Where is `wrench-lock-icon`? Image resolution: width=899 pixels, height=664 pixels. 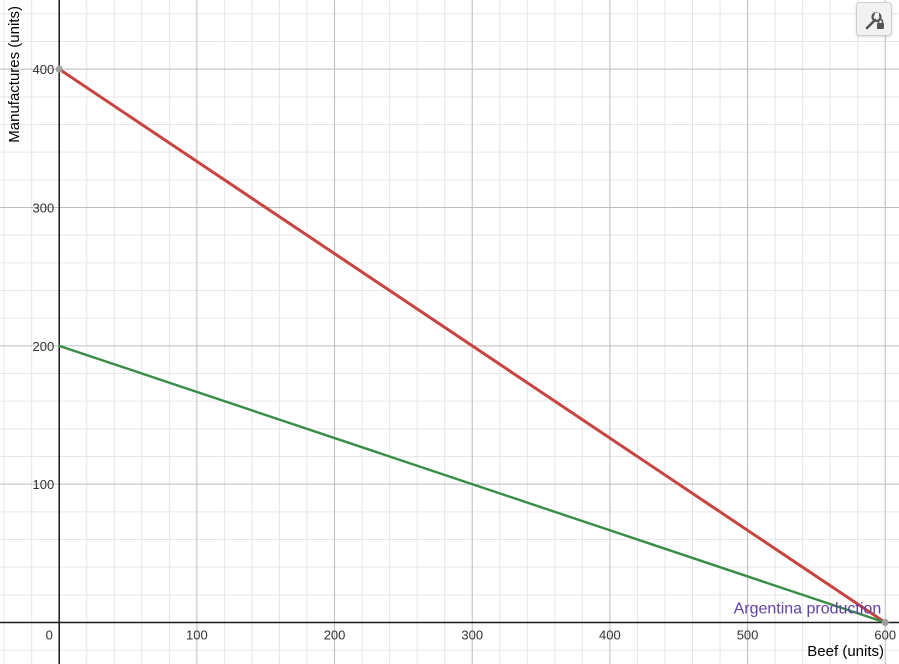
wrench-lock-icon is located at coordinates (874, 20).